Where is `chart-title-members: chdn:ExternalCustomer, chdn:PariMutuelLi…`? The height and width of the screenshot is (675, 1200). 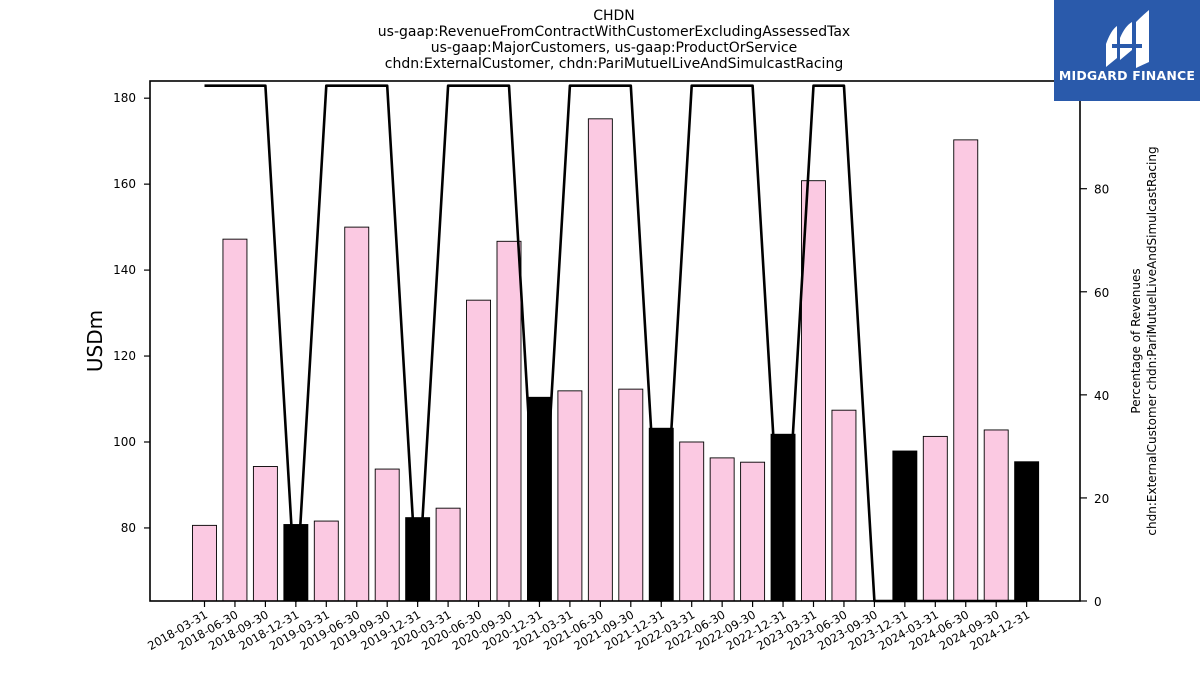 chart-title-members: chdn:ExternalCustomer, chdn:PariMutuelLi… is located at coordinates (614, 64).